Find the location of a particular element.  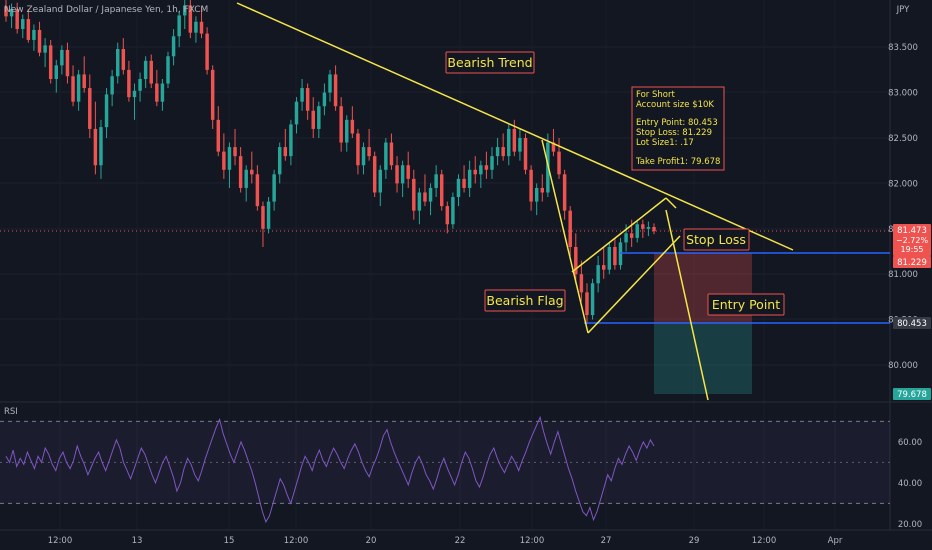

time-tick-label: 20 is located at coordinates (371, 541).